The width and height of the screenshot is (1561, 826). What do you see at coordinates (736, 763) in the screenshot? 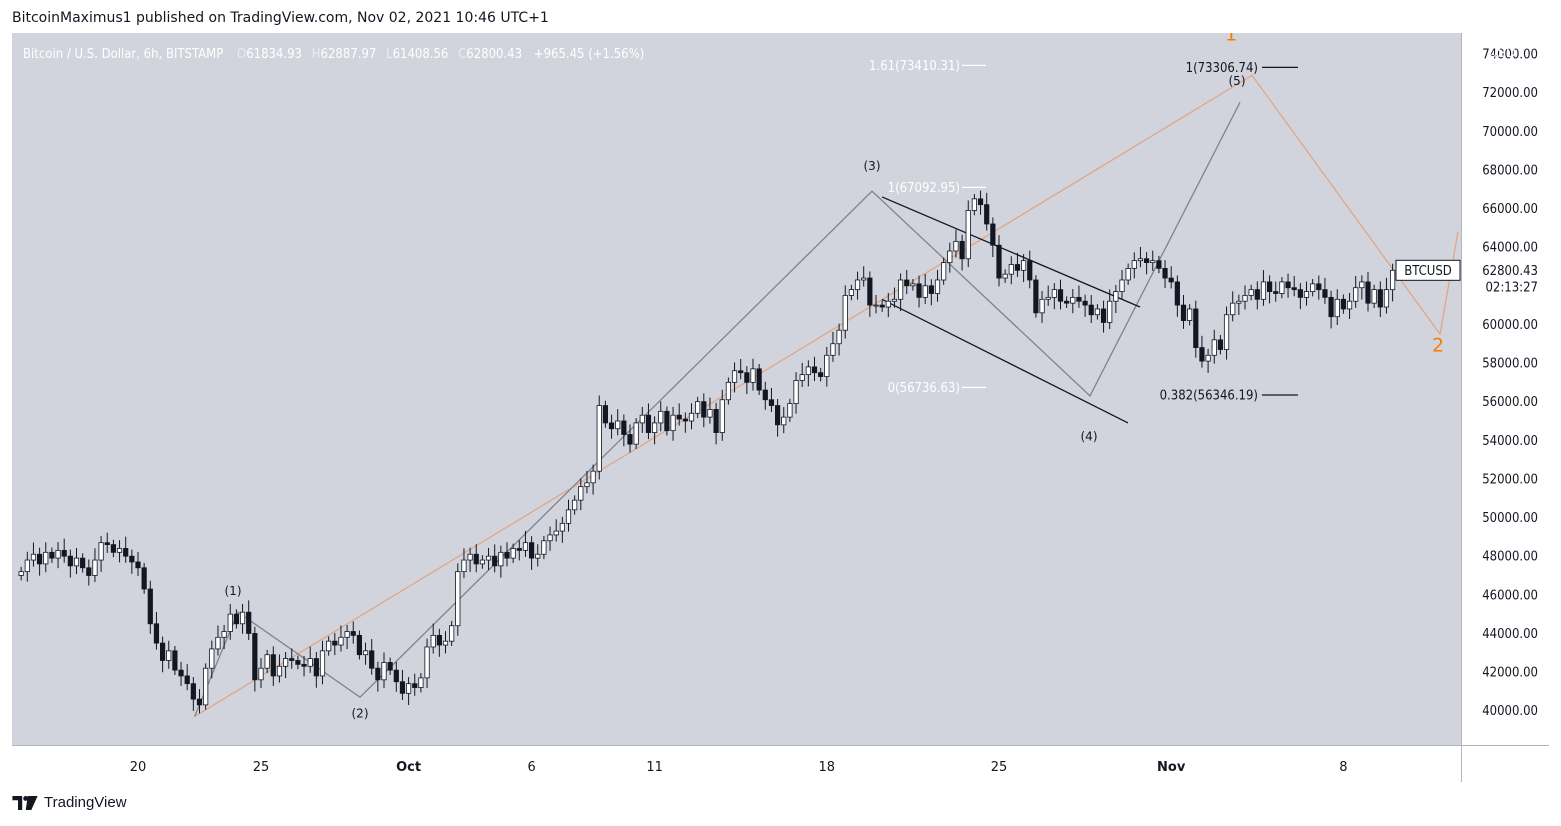
I see `time-axis` at bounding box center [736, 763].